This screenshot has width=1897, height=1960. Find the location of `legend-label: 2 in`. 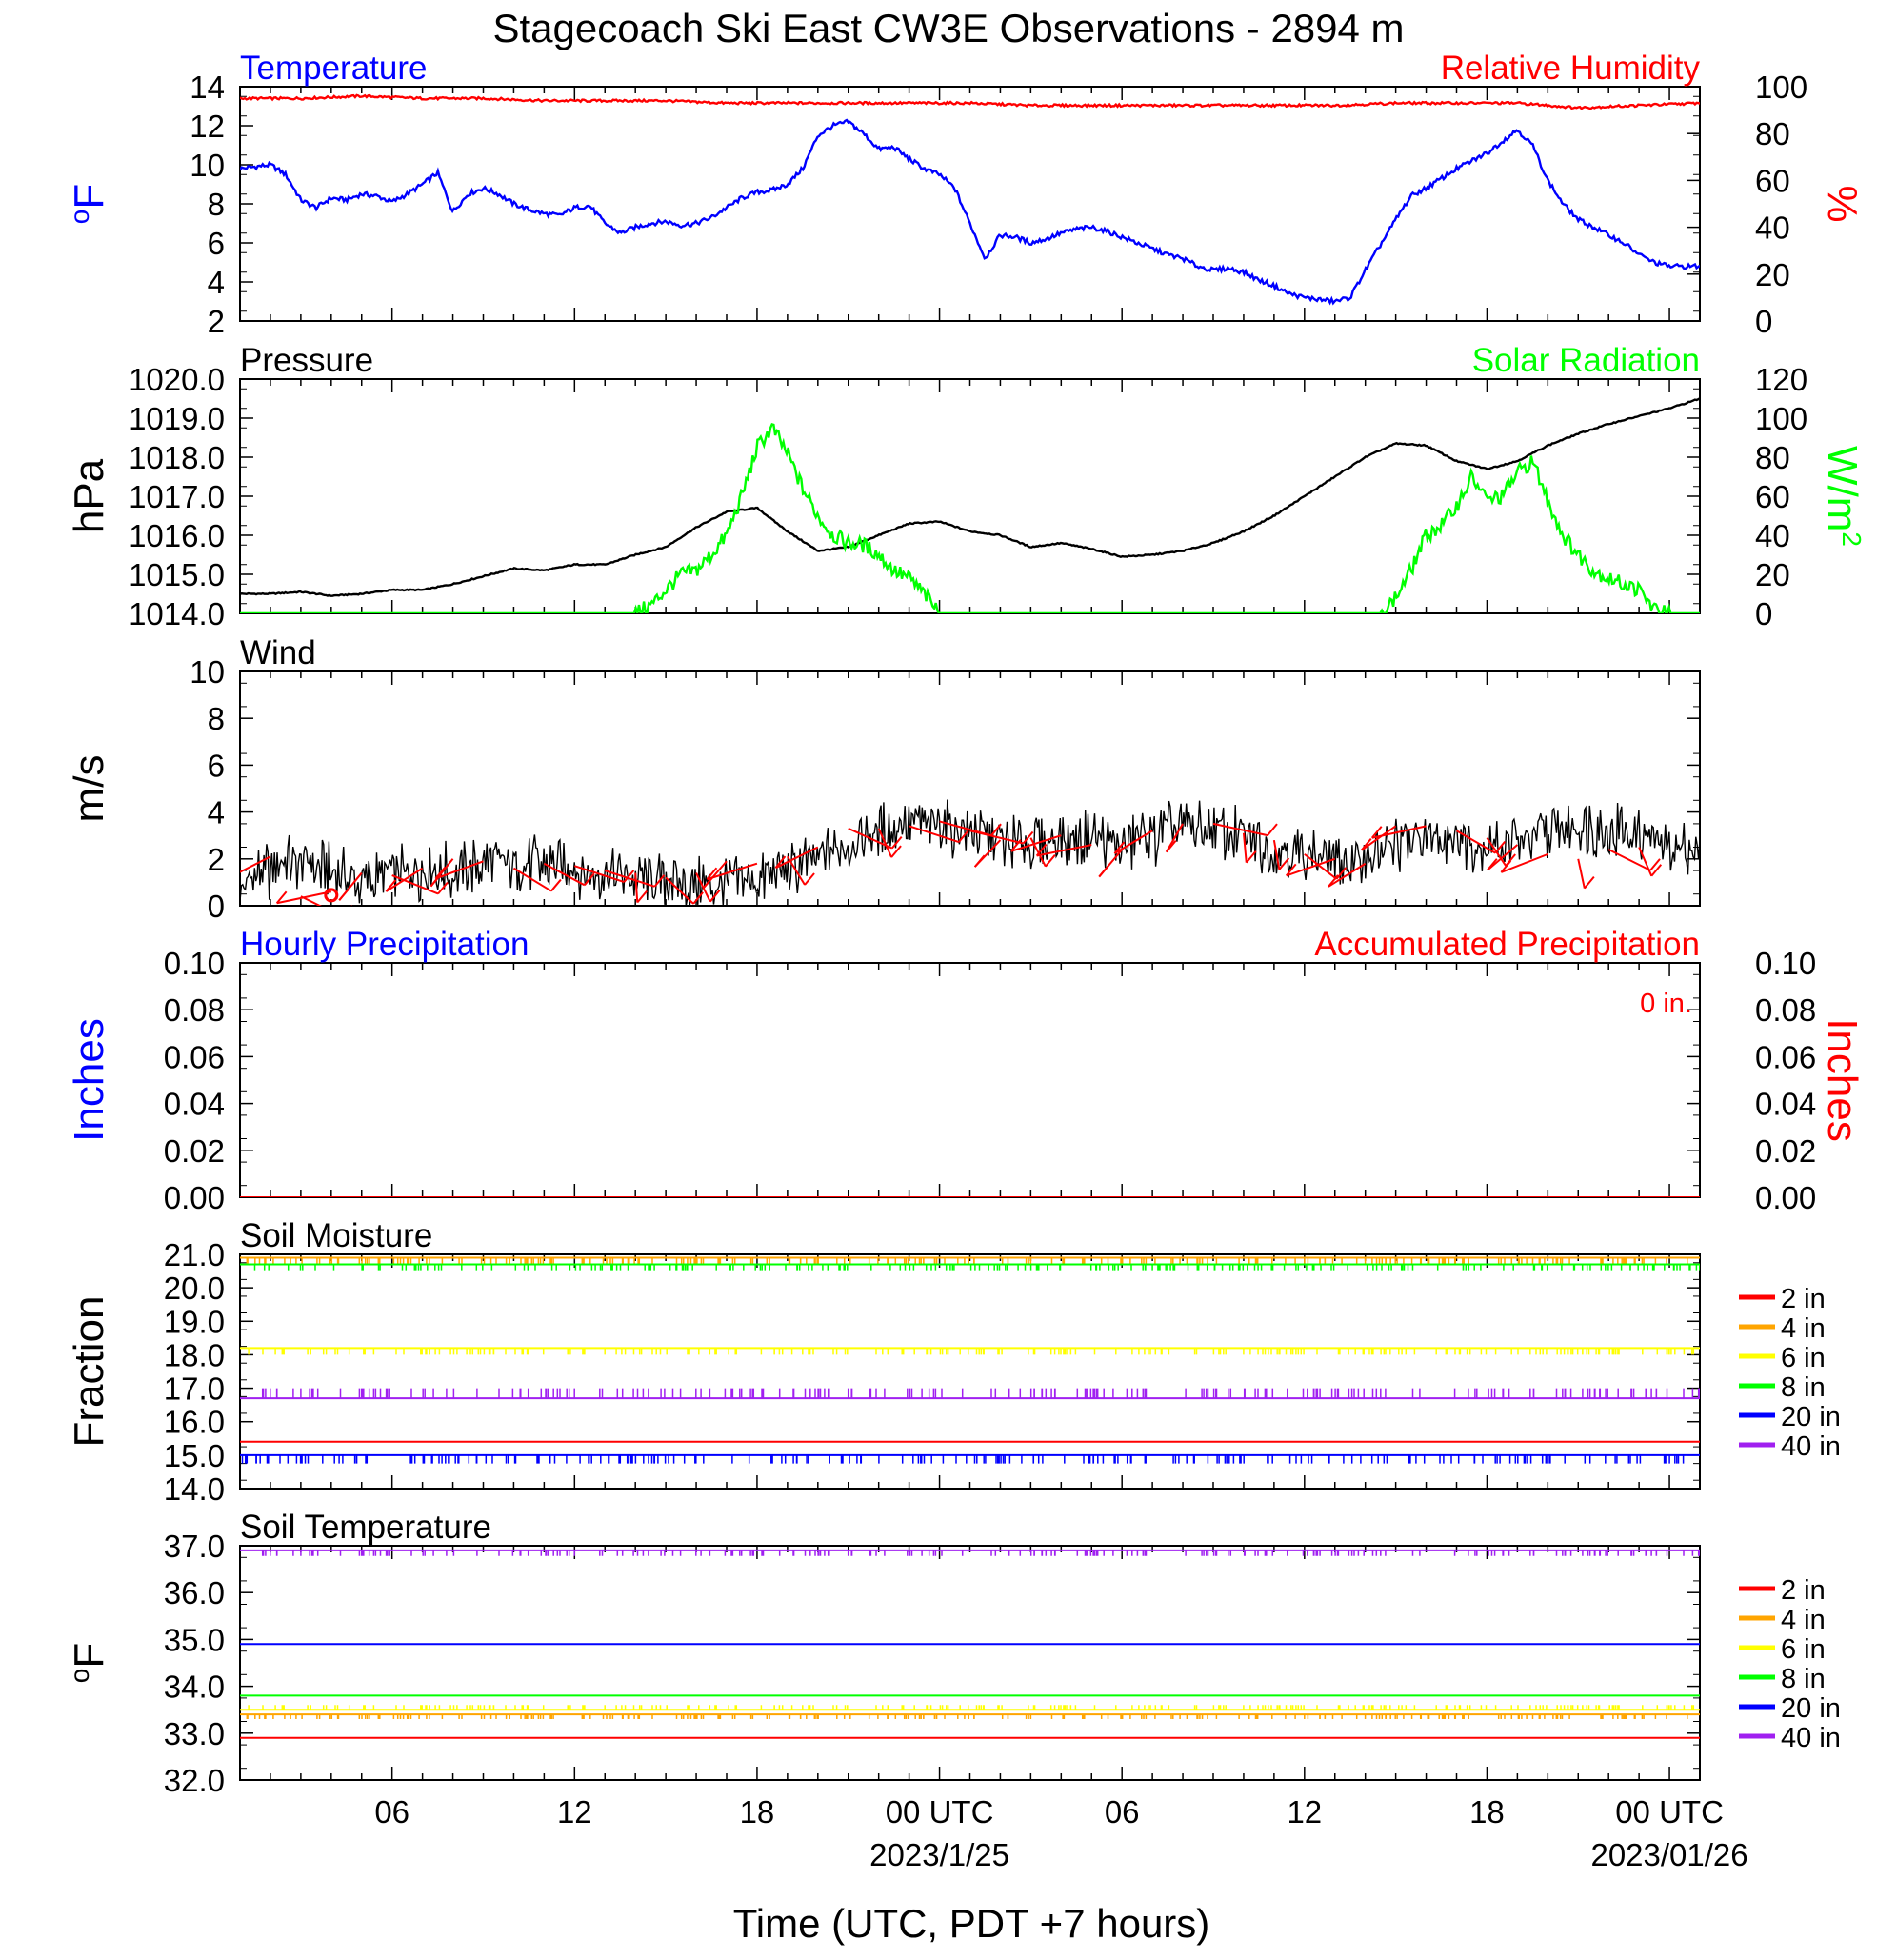

legend-label: 2 in is located at coordinates (1803, 1299).